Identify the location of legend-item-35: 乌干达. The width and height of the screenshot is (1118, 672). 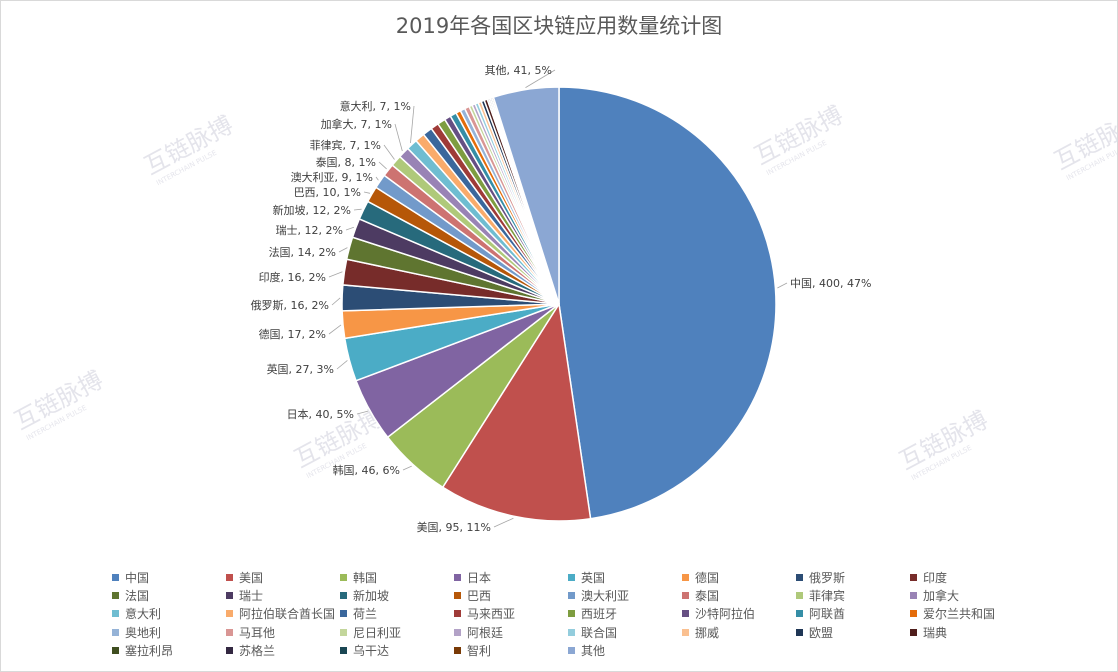
(397, 651).